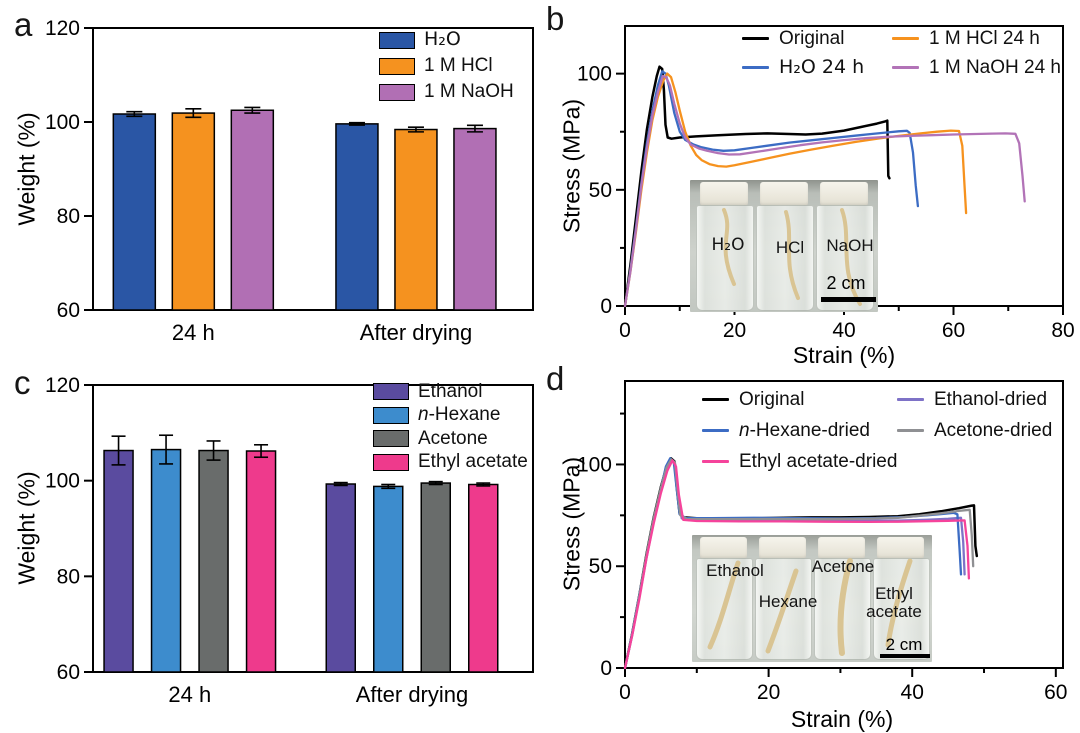 The height and width of the screenshot is (733, 1080). I want to click on vial-photo-inset-b: H₂O HCl NaOH 2 cm, so click(784, 246).